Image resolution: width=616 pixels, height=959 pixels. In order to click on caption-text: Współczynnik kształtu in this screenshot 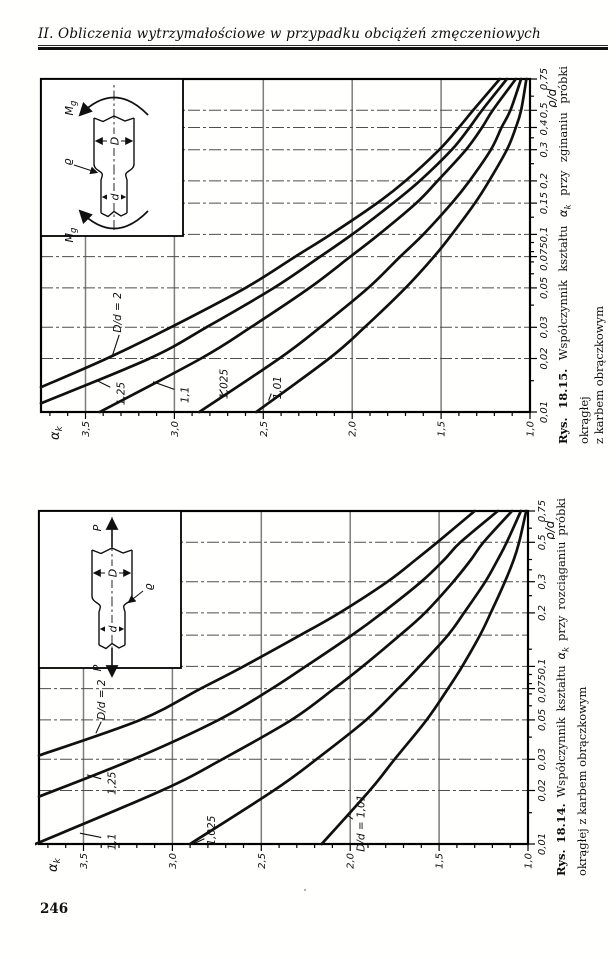, I will do `click(563, 293)`.